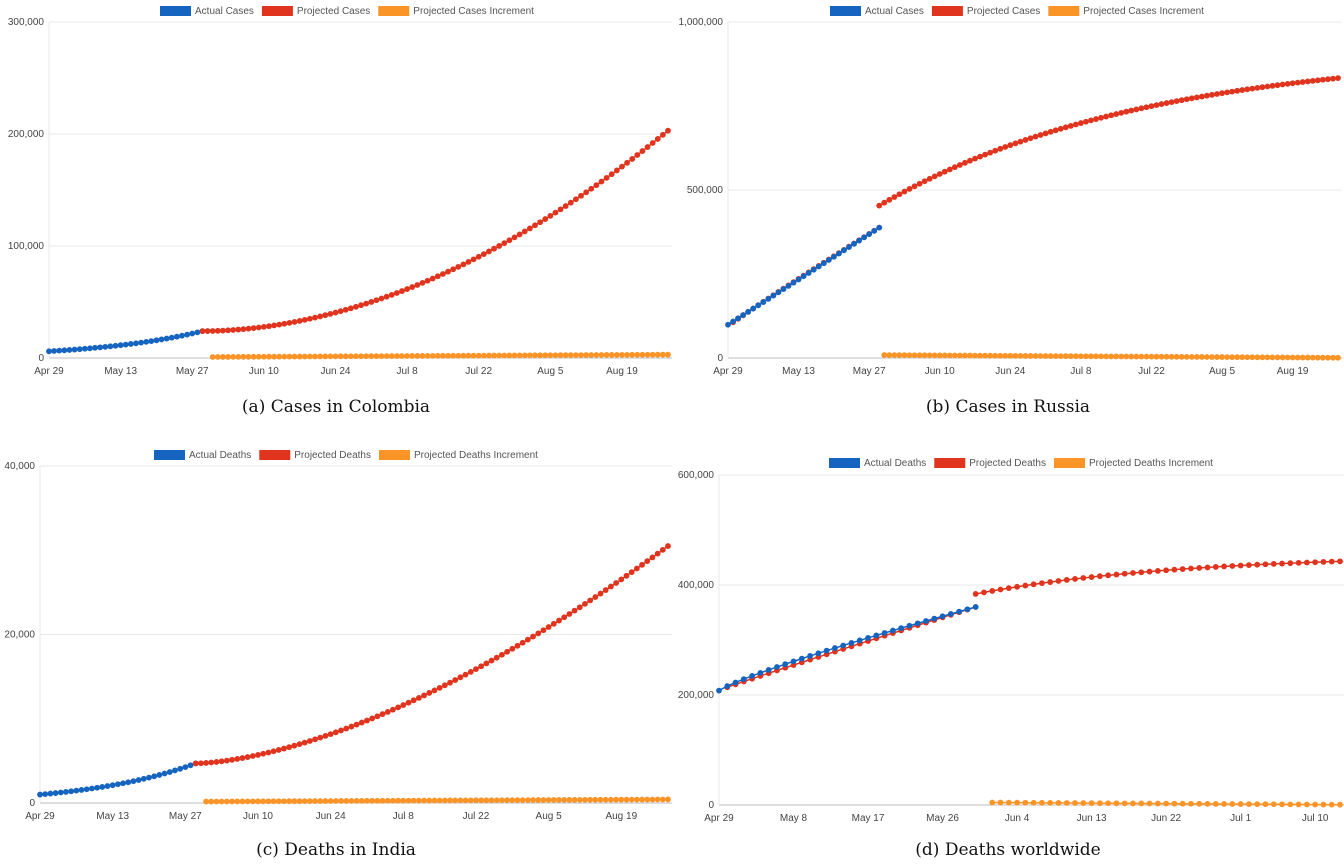 Image resolution: width=1344 pixels, height=865 pixels. What do you see at coordinates (1143, 11) in the screenshot?
I see `legend-label-increment: Projected Cases Increment` at bounding box center [1143, 11].